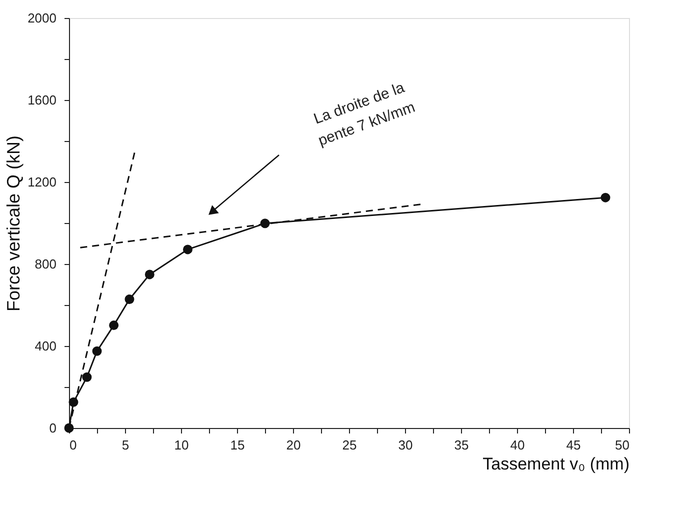 Image resolution: width=678 pixels, height=508 pixels. Describe the element at coordinates (42, 182) in the screenshot. I see `y-tick-label: 1200` at that location.